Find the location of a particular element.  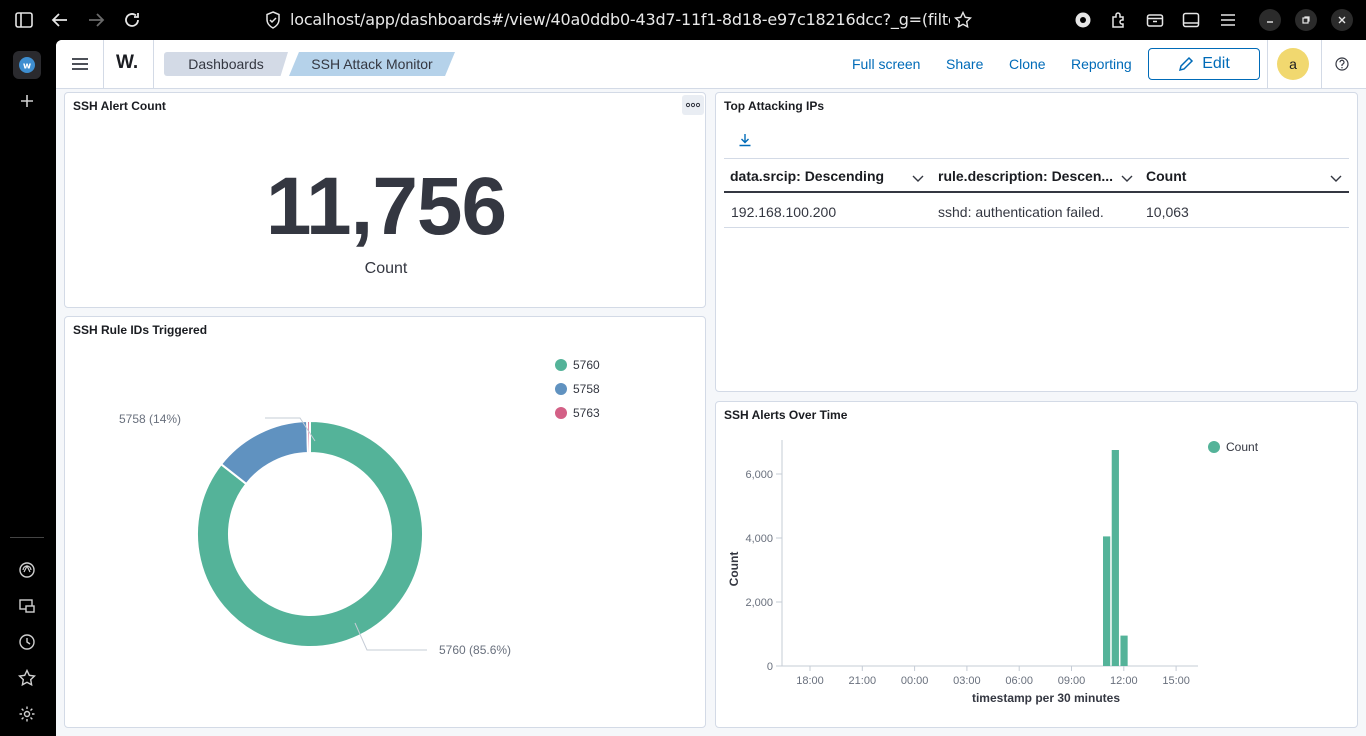

legend-item-5760: 5760 is located at coordinates (577, 365).